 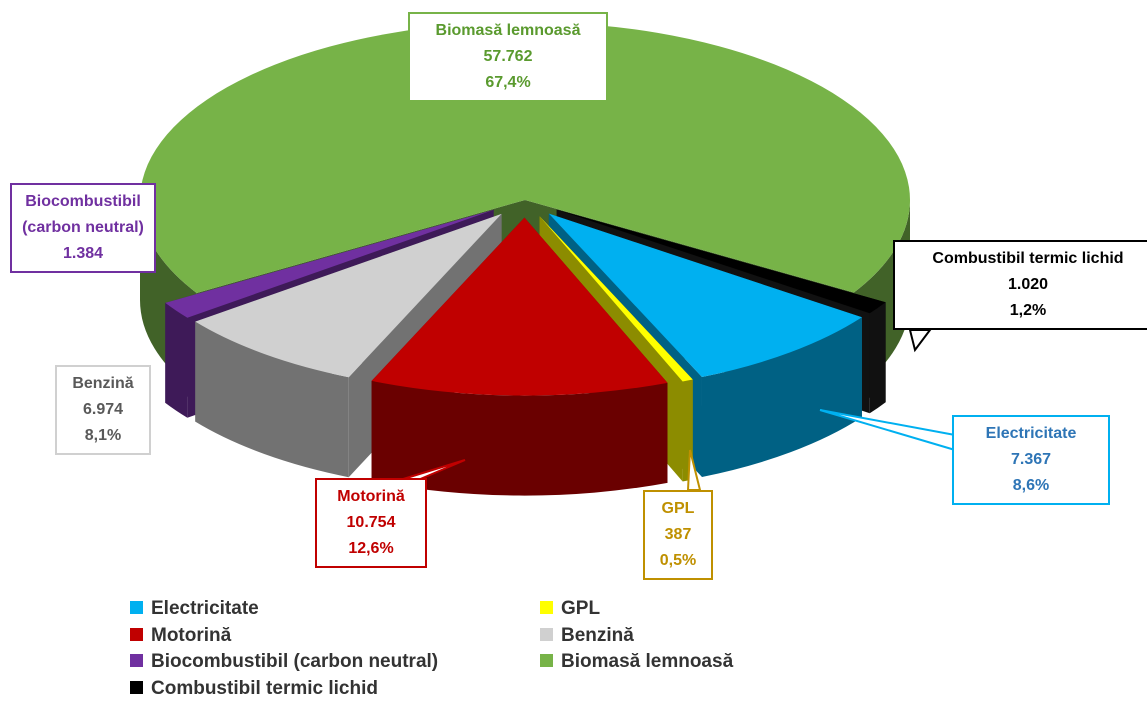 I want to click on data-label: Biomasă lemnoasă 57.762 67,4%, so click(x=508, y=57).